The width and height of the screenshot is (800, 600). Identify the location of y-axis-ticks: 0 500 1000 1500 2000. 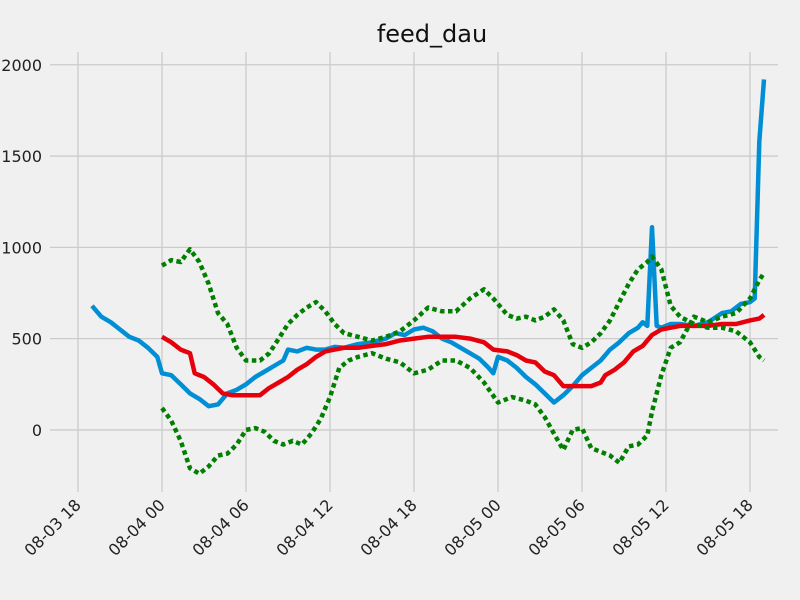
(21, 248).